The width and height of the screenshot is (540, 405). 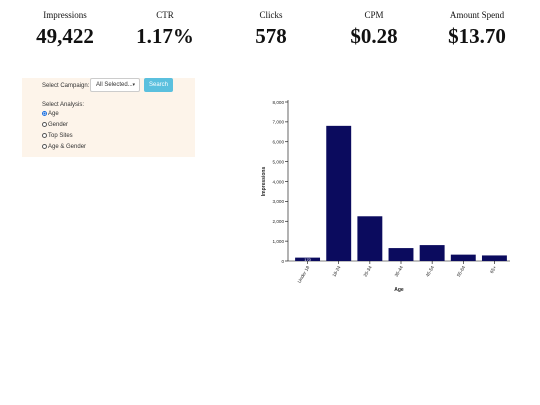 I want to click on metric-cpm: CPM $0.28, so click(x=374, y=29).